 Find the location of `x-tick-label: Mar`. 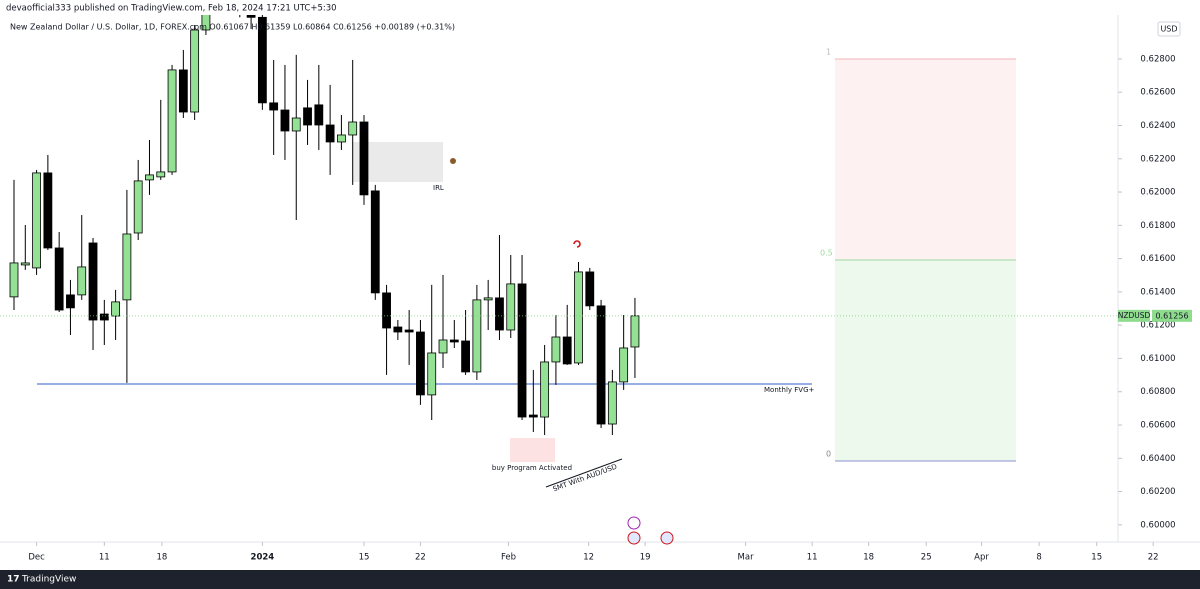

x-tick-label: Mar is located at coordinates (746, 558).